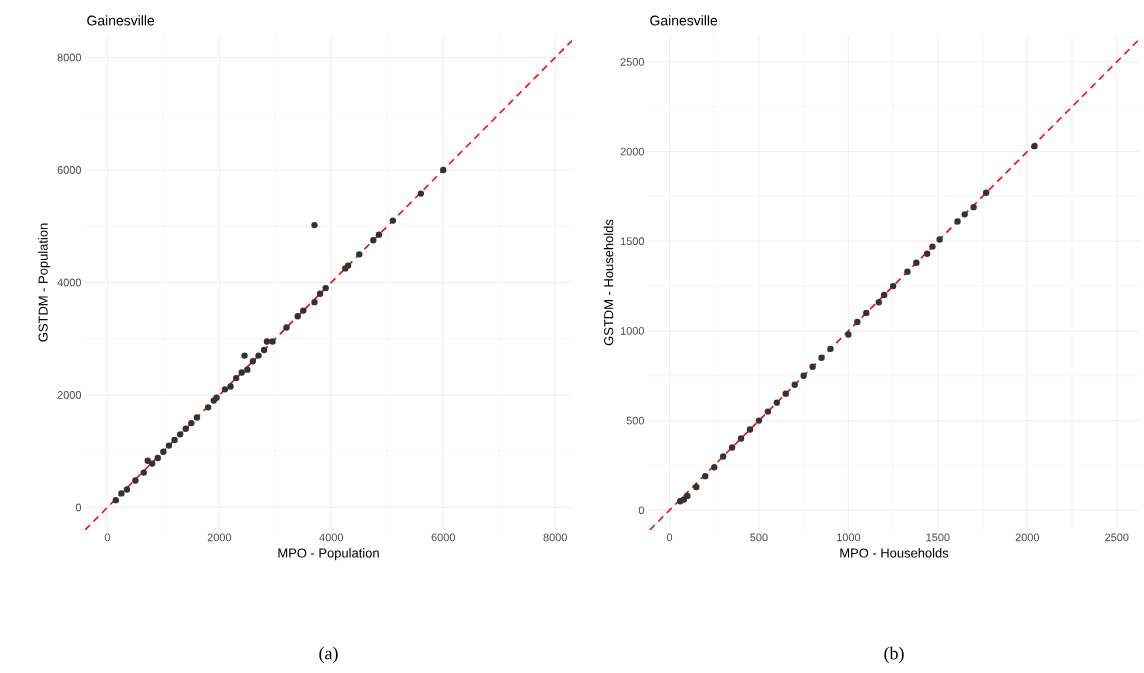  Describe the element at coordinates (69, 57) in the screenshot. I see `y-tick-label: 8000` at that location.